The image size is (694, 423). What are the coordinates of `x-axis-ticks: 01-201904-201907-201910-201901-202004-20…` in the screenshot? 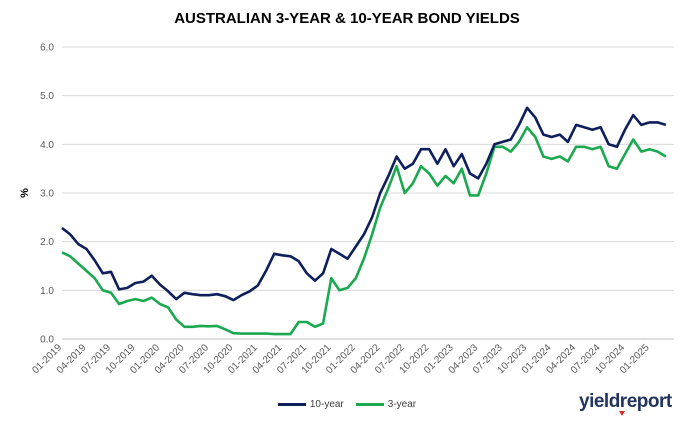 It's located at (341, 359).